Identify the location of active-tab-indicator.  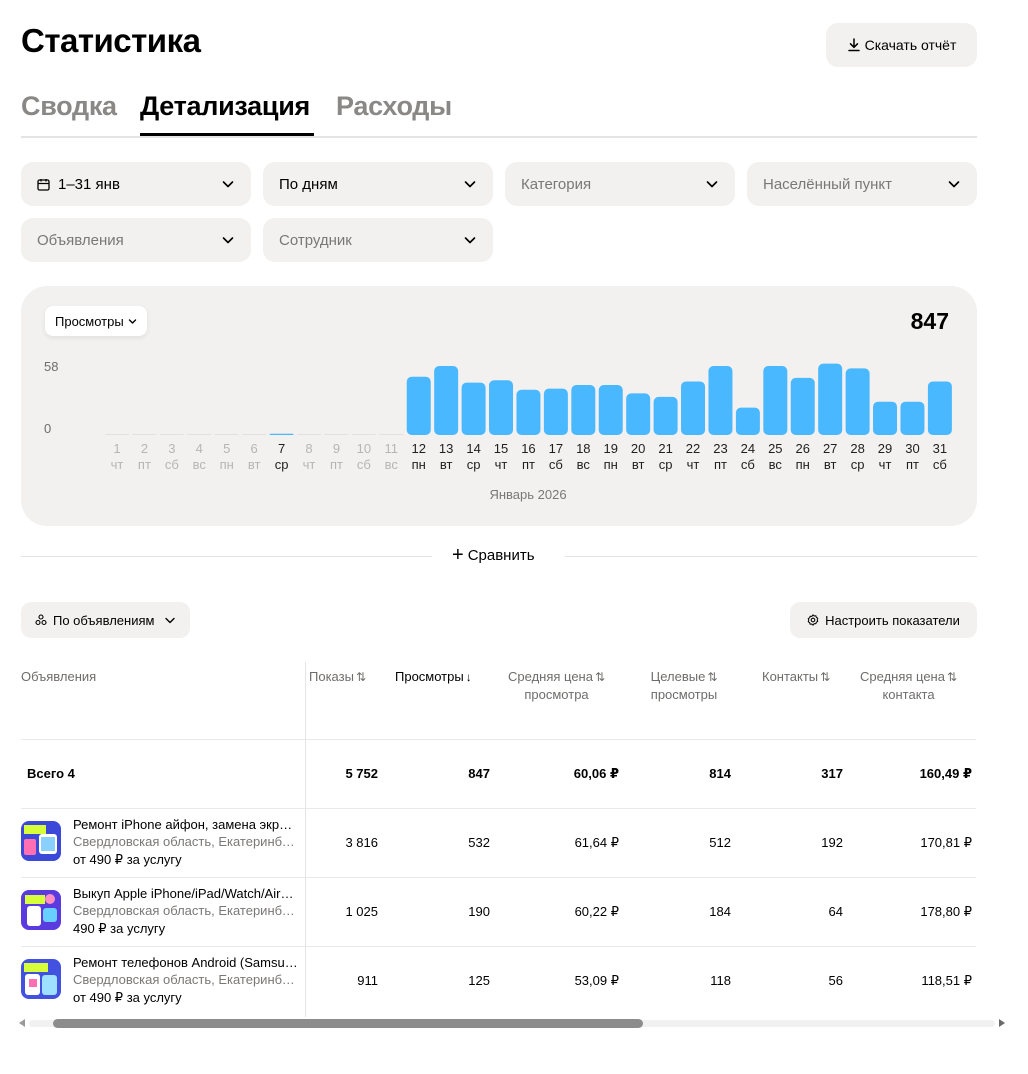
(227, 134).